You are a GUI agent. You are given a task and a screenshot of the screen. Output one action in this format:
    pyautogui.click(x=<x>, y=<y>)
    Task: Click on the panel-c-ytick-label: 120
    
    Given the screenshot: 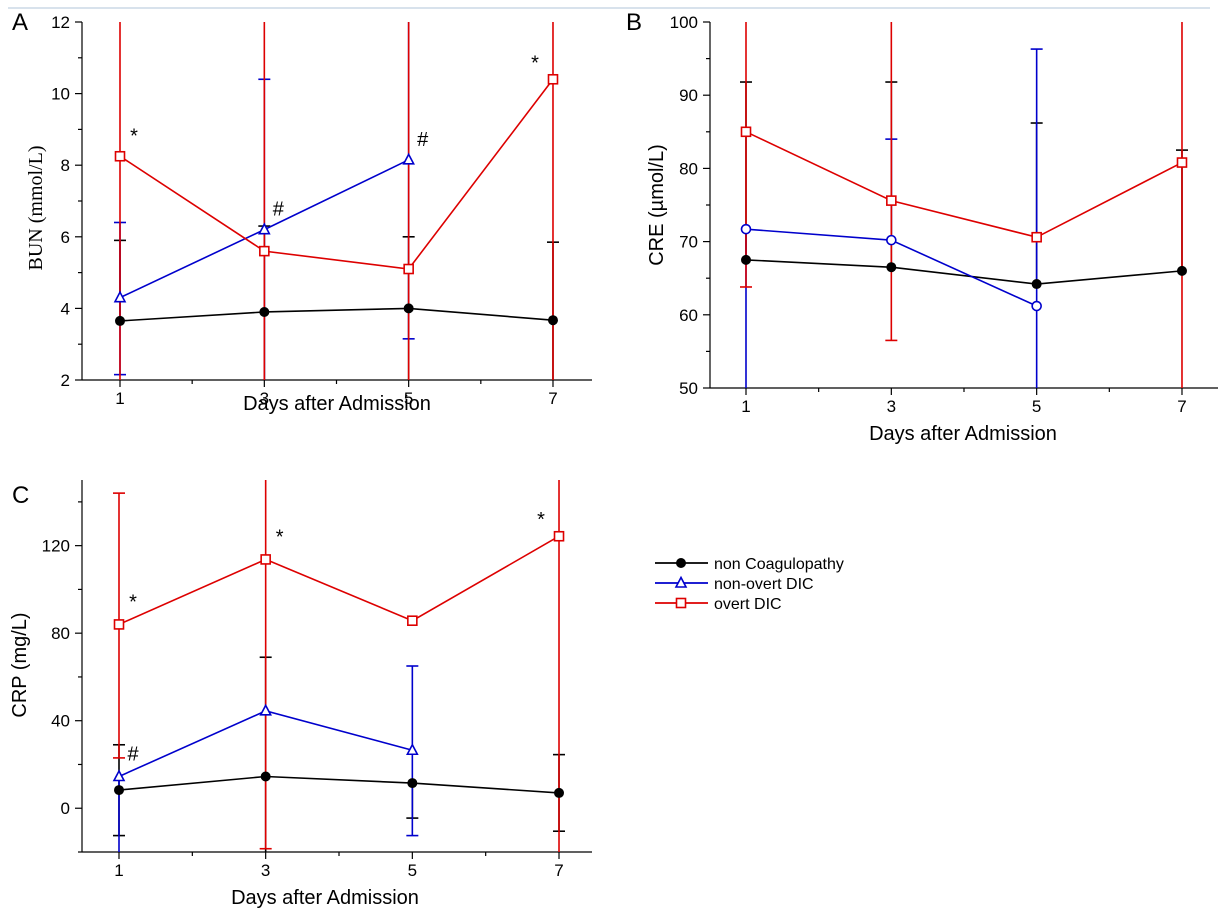 What is the action you would take?
    pyautogui.click(x=56, y=546)
    